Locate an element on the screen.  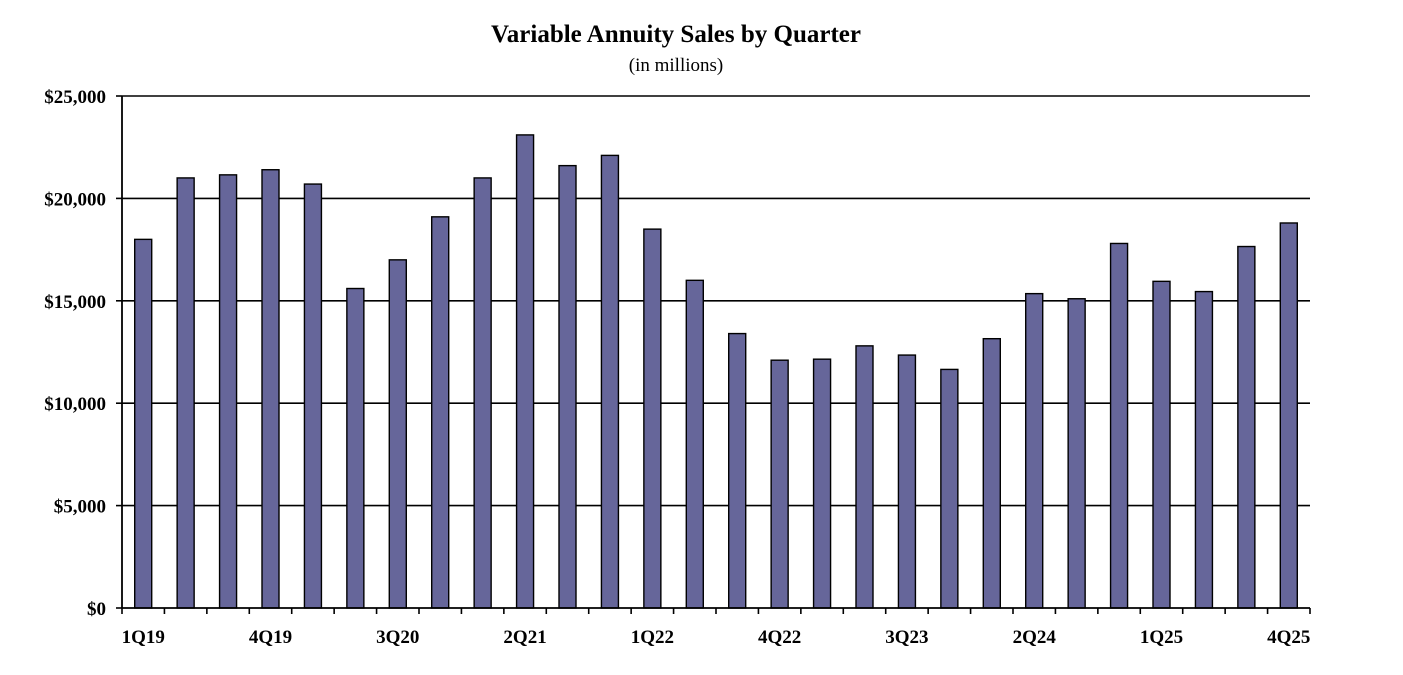
bar-2q20 is located at coordinates (355, 448).